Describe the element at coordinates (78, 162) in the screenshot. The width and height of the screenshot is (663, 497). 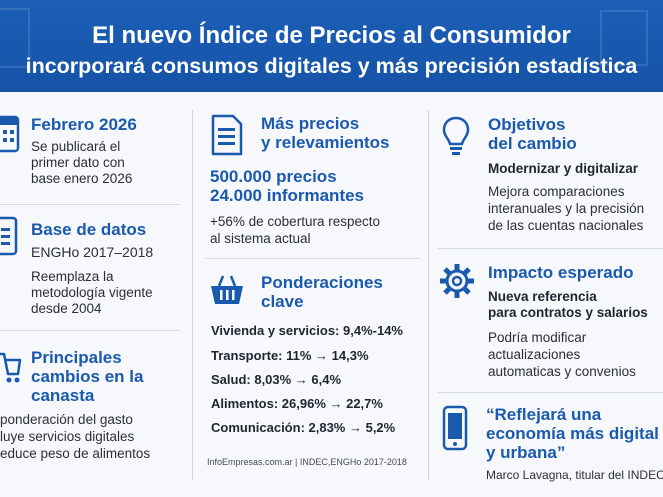
I see `febrero-line: primer dato con` at that location.